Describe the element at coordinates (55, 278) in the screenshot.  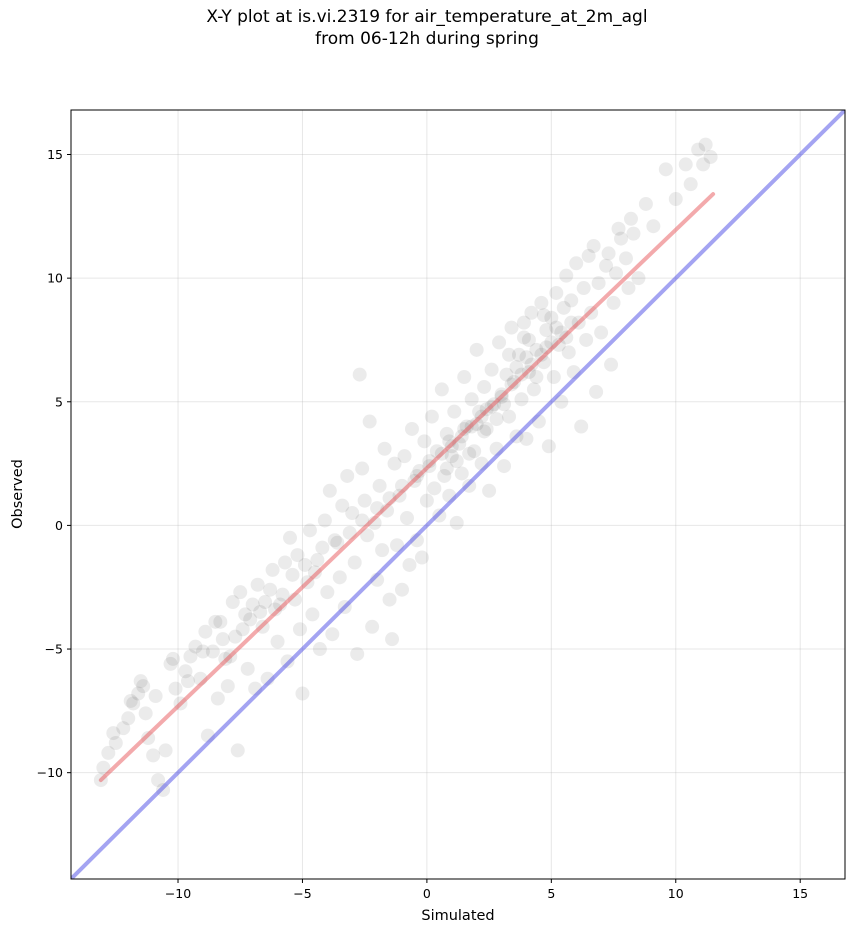
I see `y-tick-label: 10` at that location.